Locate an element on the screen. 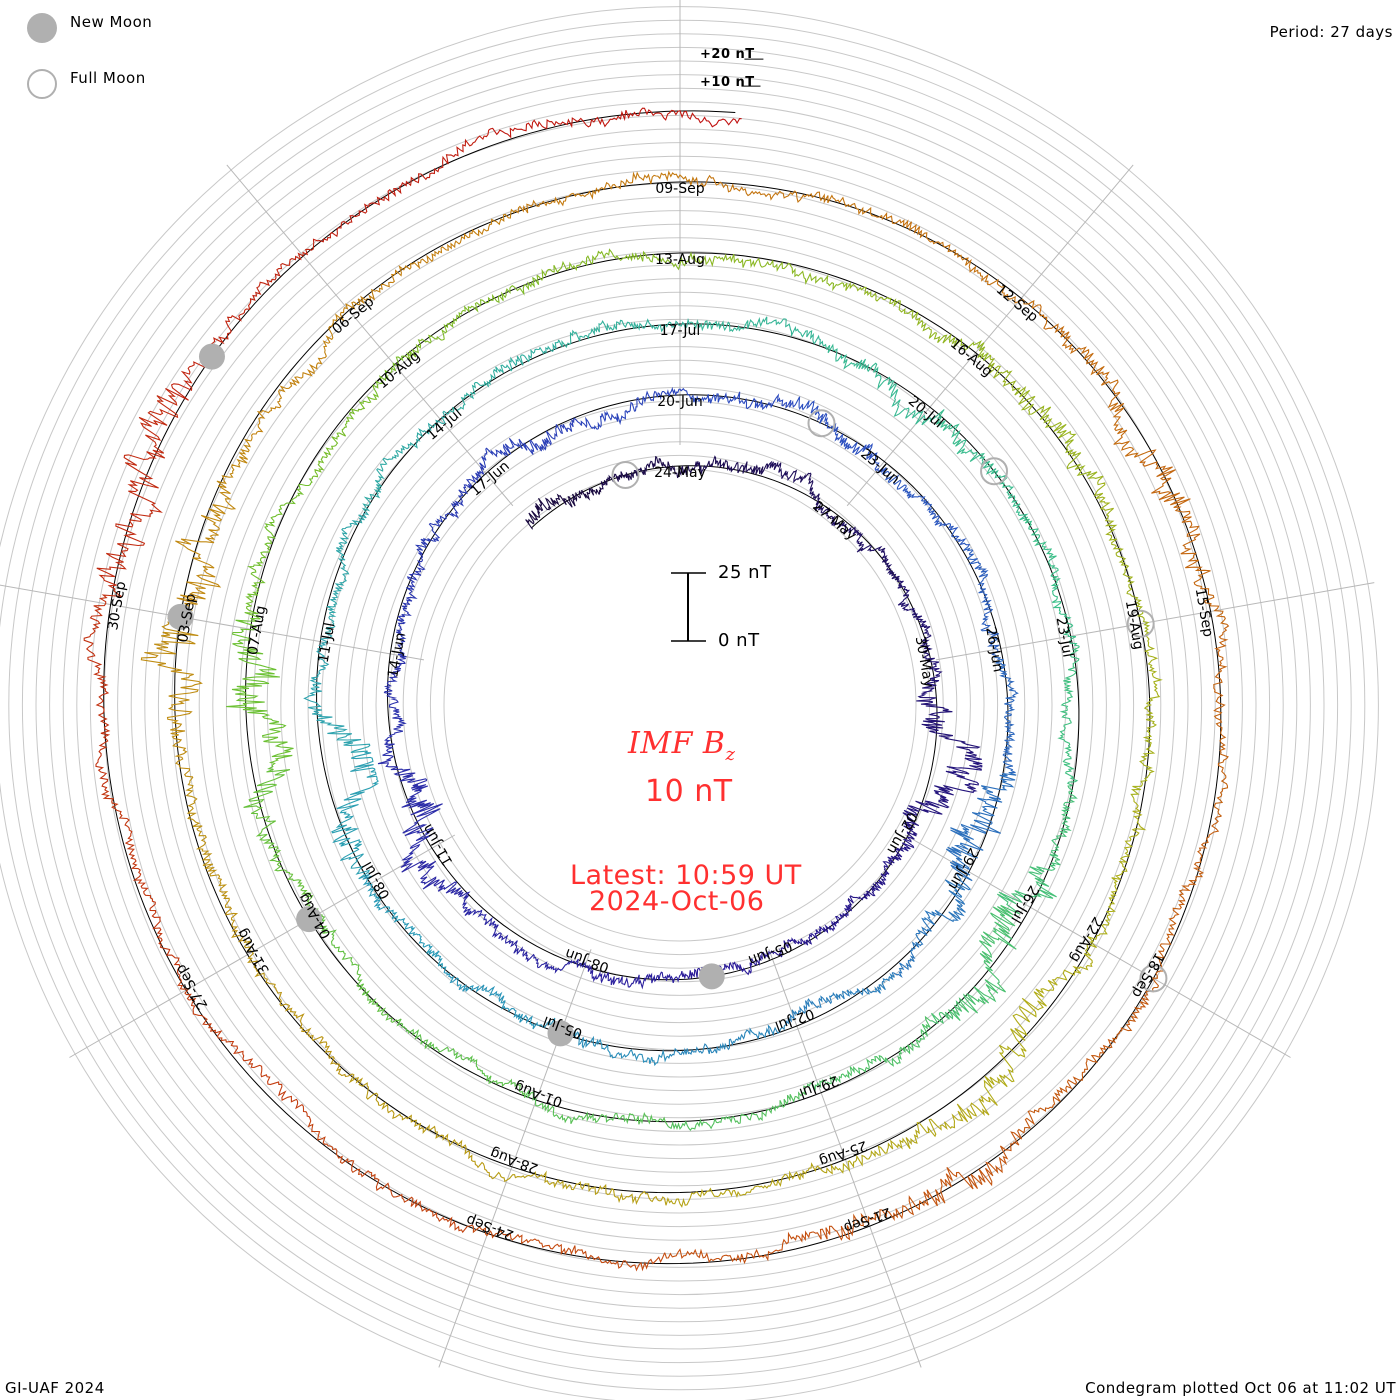 This screenshot has height=1400, width=1400. latest-time: Latest: 10:59 UT is located at coordinates (686, 875).